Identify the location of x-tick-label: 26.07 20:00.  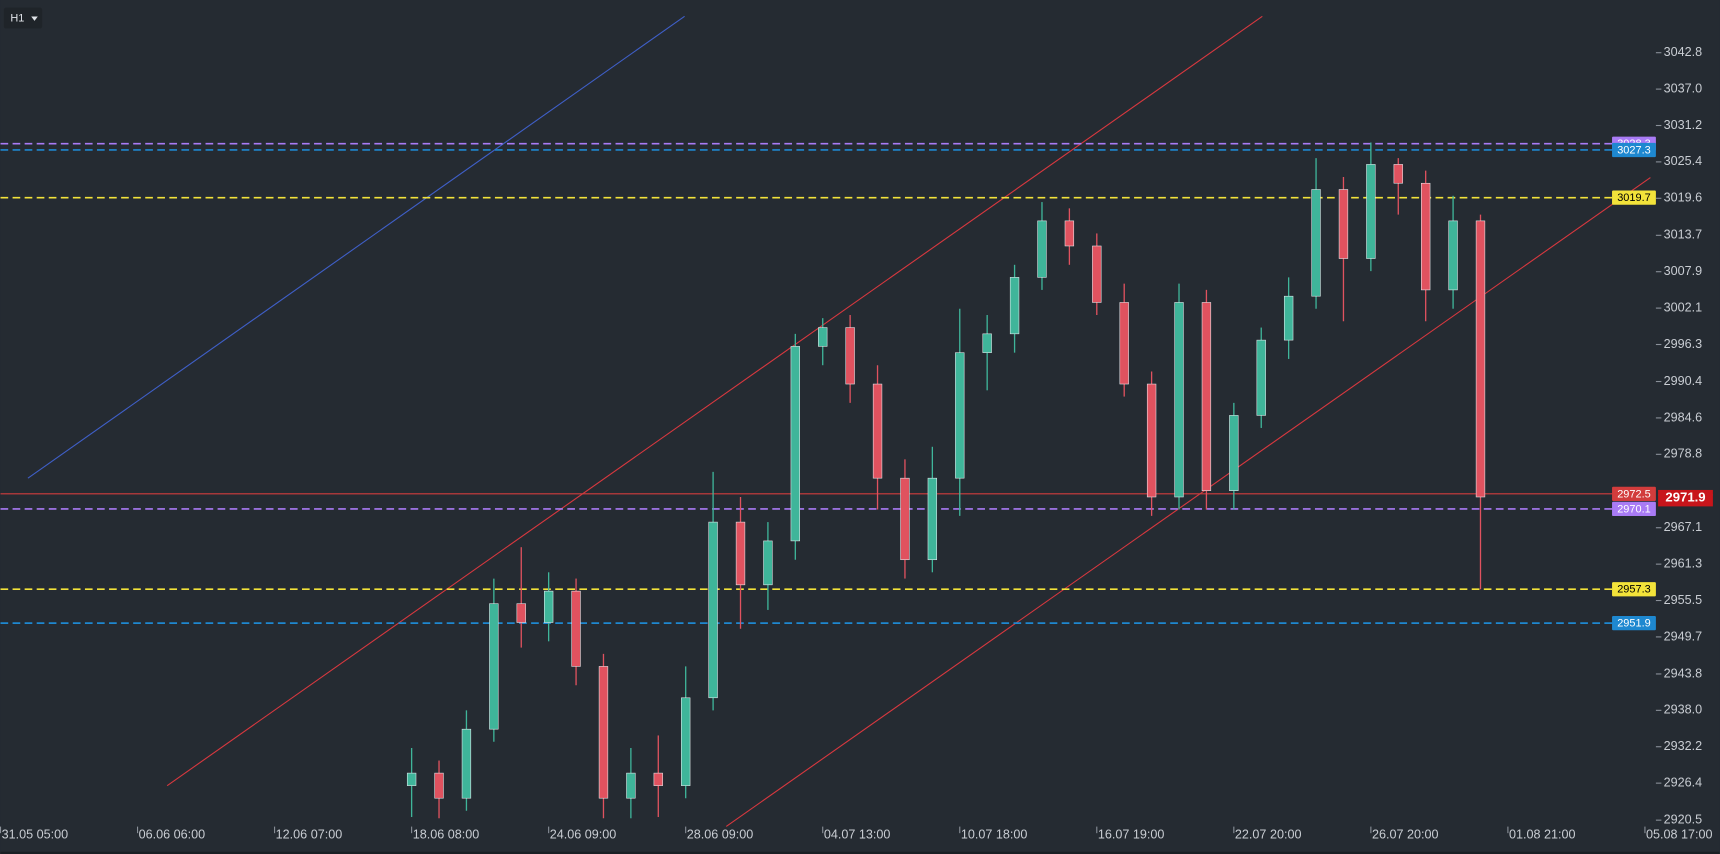
(1405, 835).